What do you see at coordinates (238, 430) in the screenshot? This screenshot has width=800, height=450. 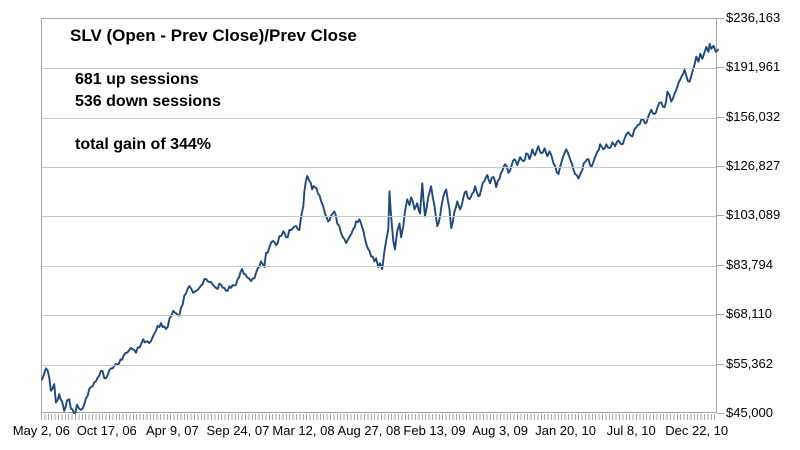 I see `x-axis-label: Sep 24, 07` at bounding box center [238, 430].